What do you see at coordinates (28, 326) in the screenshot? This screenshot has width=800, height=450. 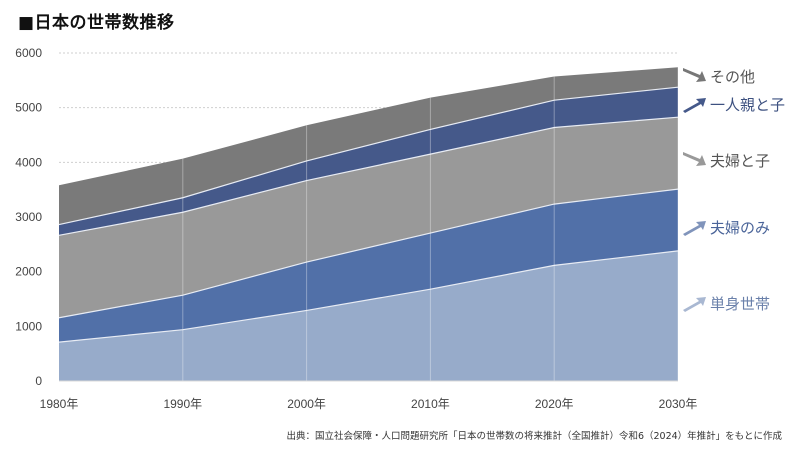 I see `y-tick-label: 1000` at bounding box center [28, 326].